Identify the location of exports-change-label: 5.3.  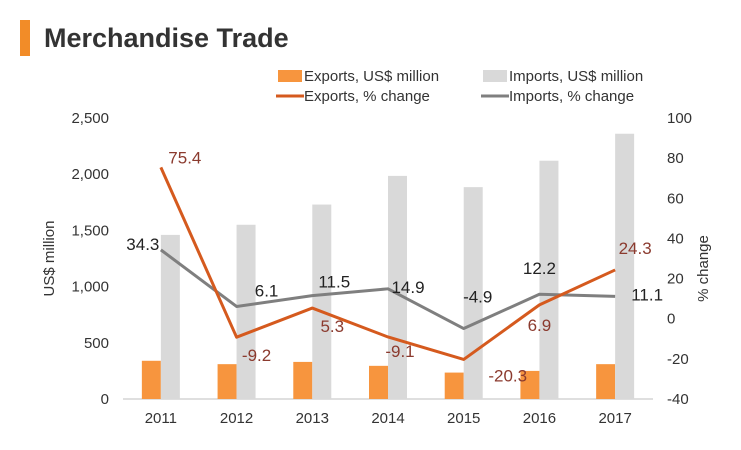
(332, 326).